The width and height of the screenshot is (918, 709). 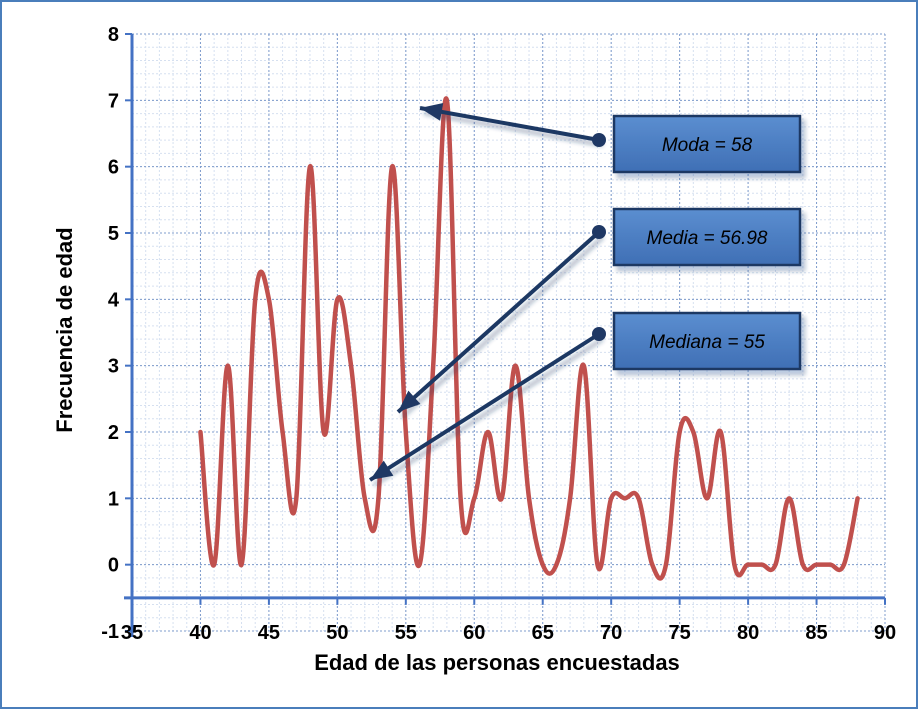 I want to click on x-tick-label: 80, so click(x=748, y=633).